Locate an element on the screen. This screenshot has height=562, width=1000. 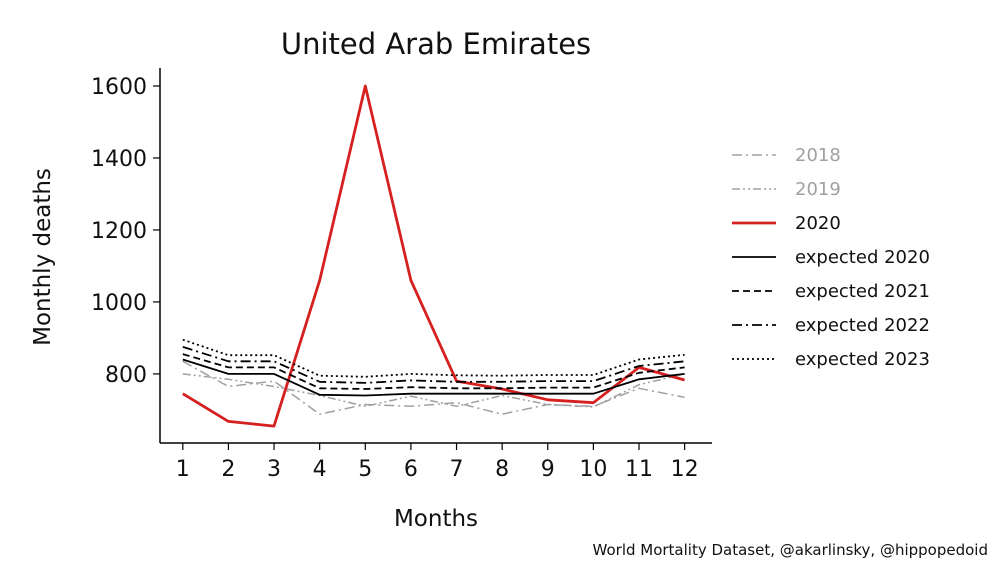
x-tick-label: 11 is located at coordinates (639, 469).